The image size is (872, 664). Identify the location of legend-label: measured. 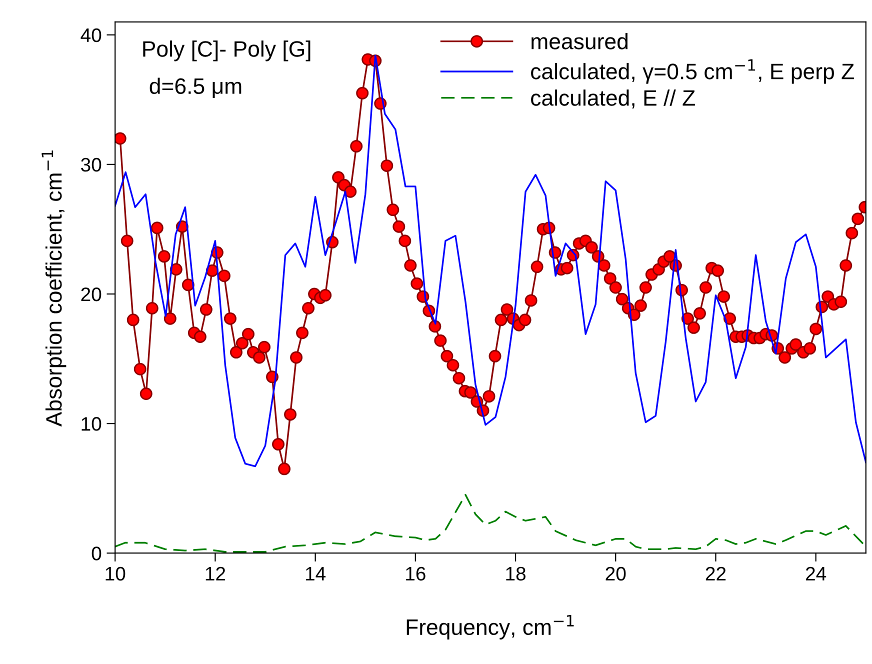
(580, 41).